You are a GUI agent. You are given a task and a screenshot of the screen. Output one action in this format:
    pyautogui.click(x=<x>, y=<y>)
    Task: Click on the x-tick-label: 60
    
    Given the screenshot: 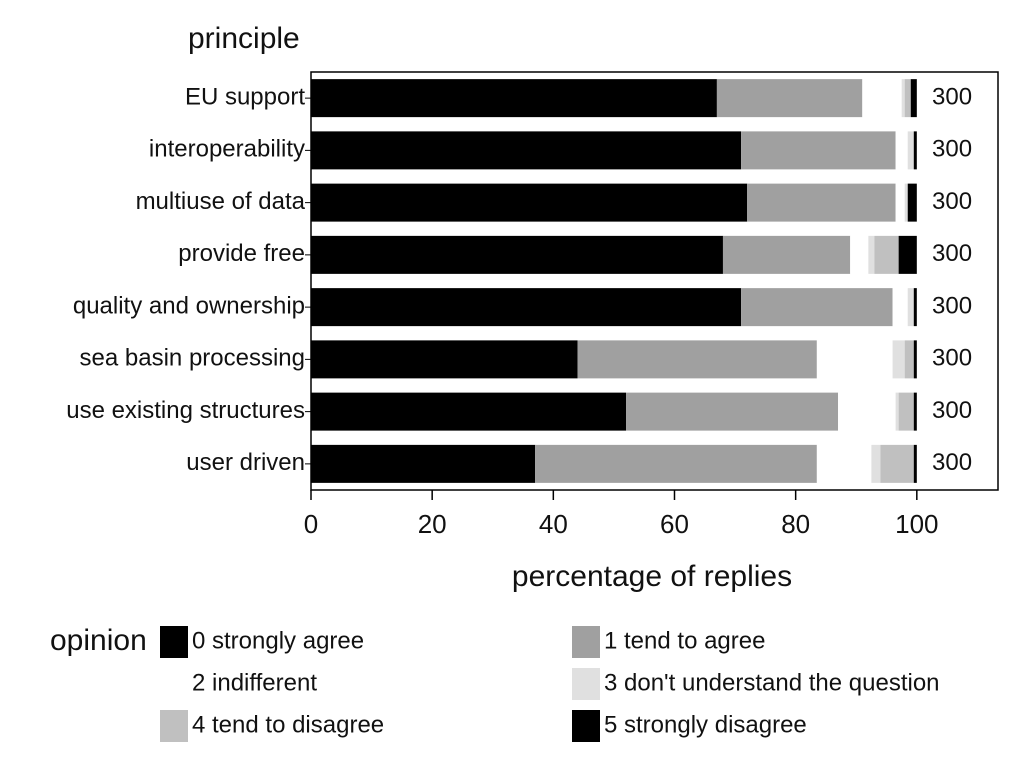 What is the action you would take?
    pyautogui.click(x=674, y=524)
    